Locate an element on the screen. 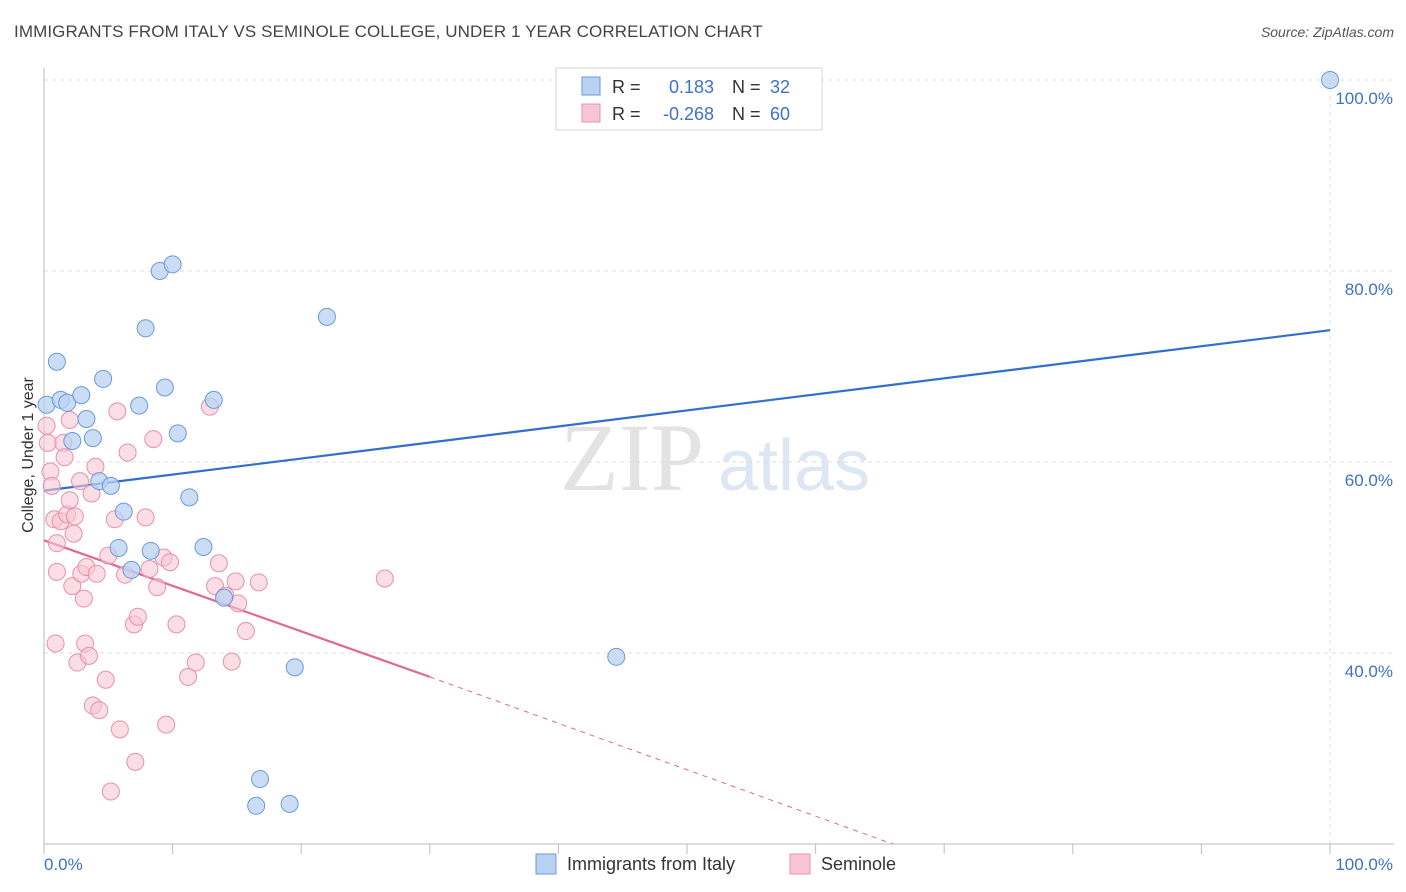 Image resolution: width=1406 pixels, height=892 pixels. legend-r-label-1: R = is located at coordinates (626, 87).